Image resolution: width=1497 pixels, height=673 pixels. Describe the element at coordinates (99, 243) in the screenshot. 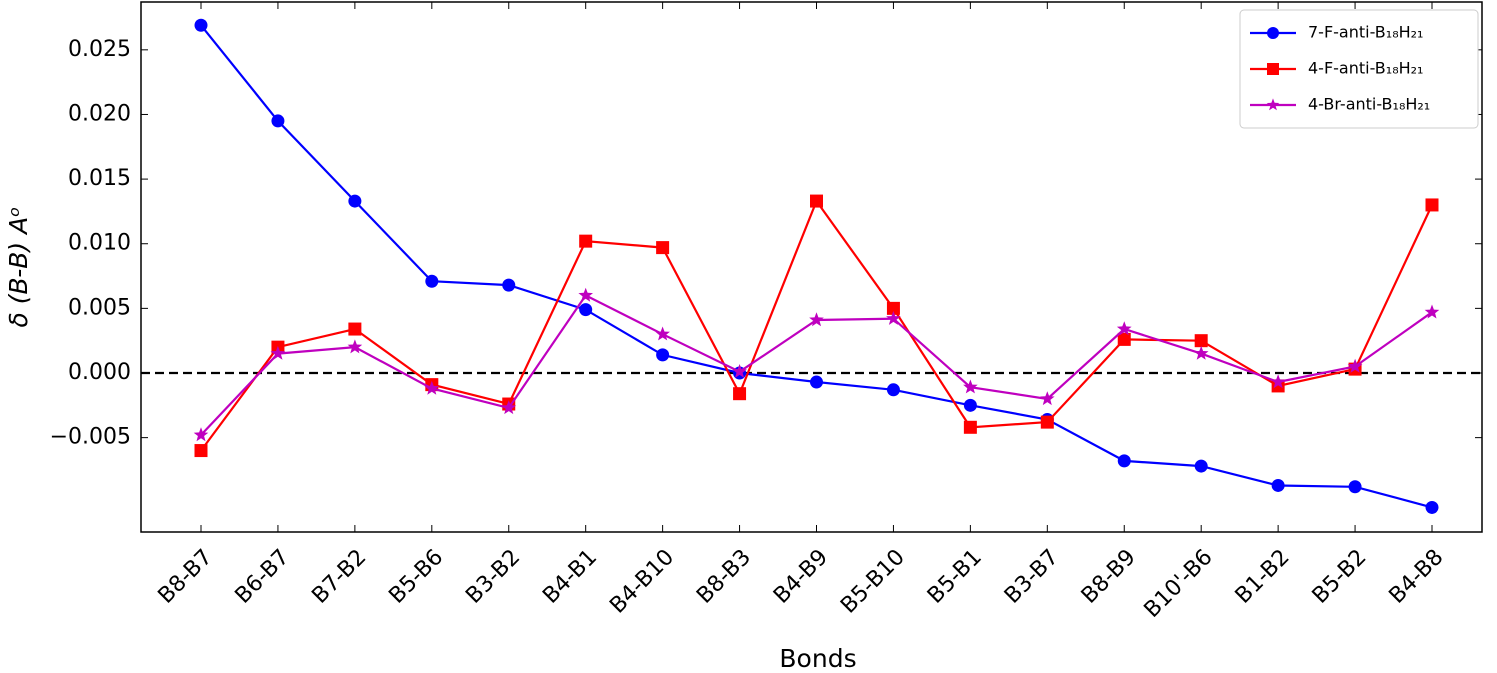

I see `y-tick-label: 0.010` at that location.